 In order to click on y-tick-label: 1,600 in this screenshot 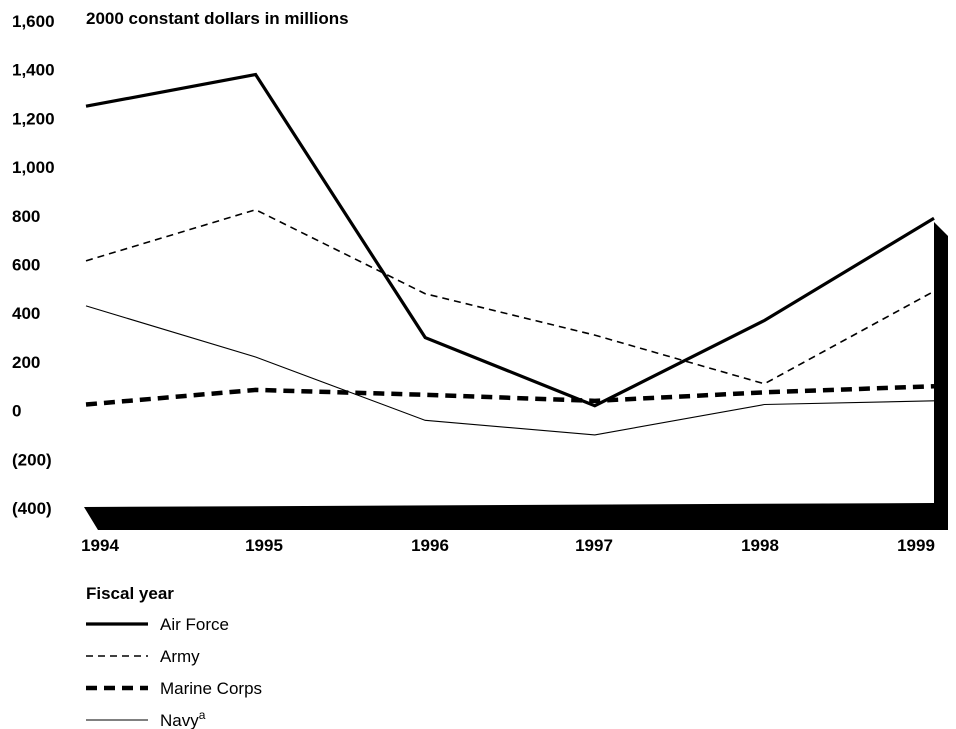, I will do `click(33, 21)`.